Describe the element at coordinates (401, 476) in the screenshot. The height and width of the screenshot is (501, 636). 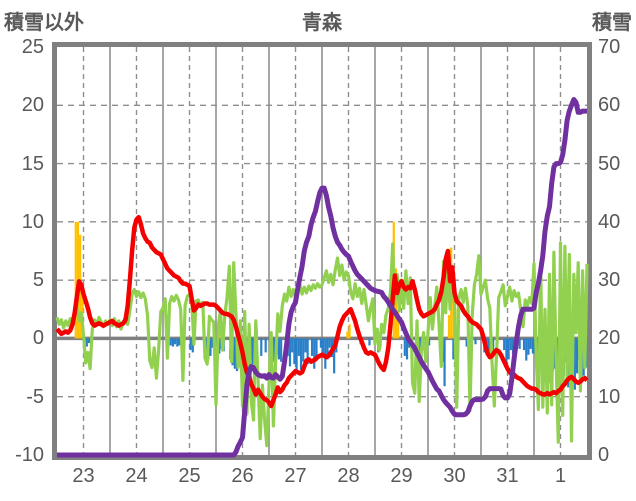
I see `x-tick-label: 29` at that location.